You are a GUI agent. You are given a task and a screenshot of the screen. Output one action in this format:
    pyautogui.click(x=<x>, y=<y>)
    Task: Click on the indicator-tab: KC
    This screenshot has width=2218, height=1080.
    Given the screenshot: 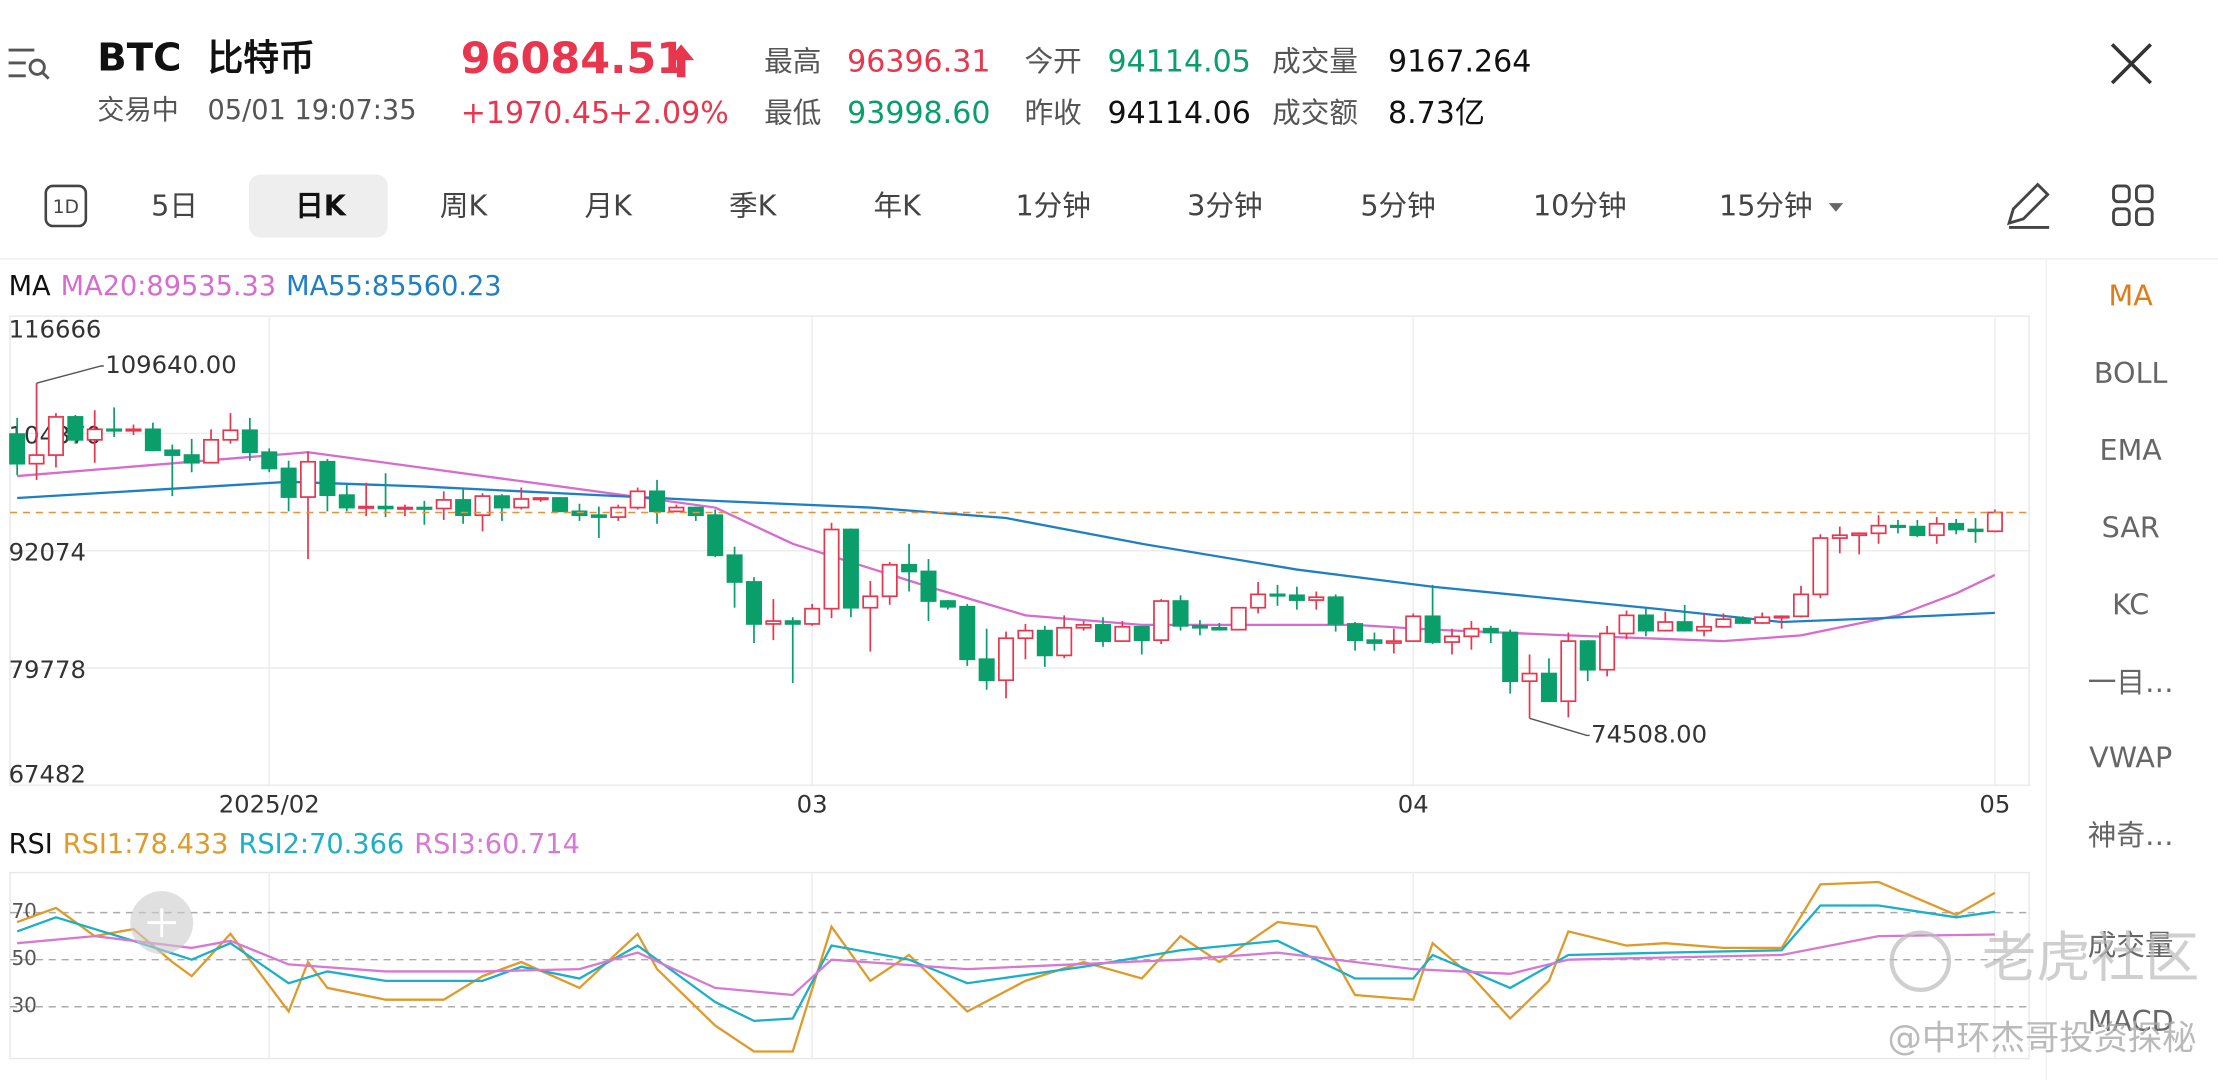 What is the action you would take?
    pyautogui.click(x=2130, y=605)
    